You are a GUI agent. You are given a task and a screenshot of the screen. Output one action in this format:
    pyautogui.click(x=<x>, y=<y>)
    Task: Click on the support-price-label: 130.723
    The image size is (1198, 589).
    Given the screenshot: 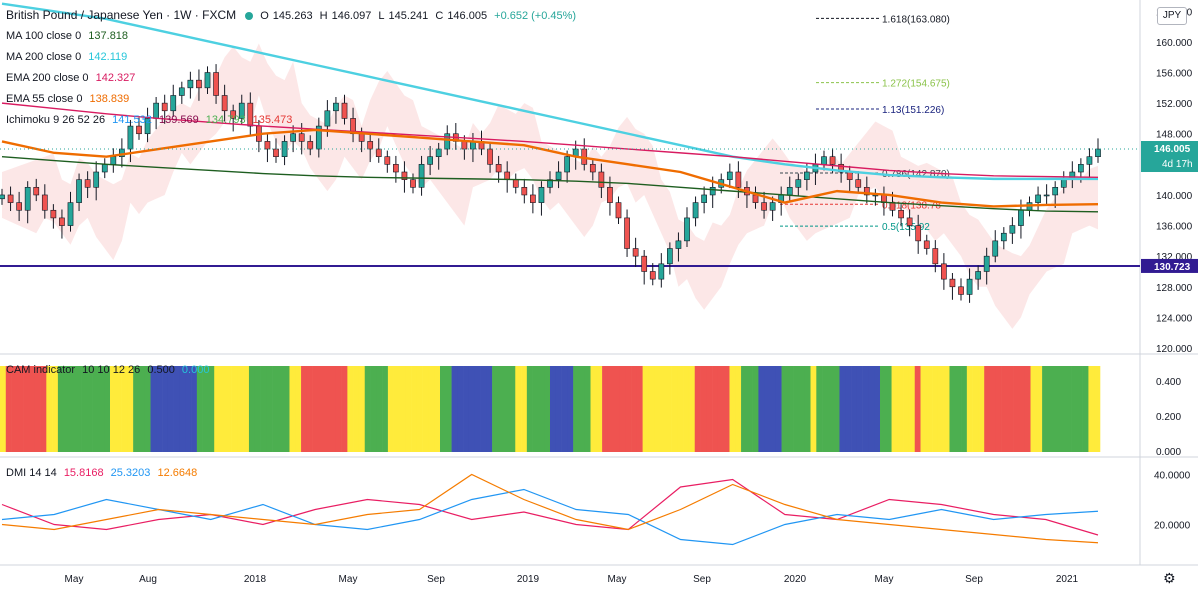 What is the action you would take?
    pyautogui.click(x=1172, y=267)
    